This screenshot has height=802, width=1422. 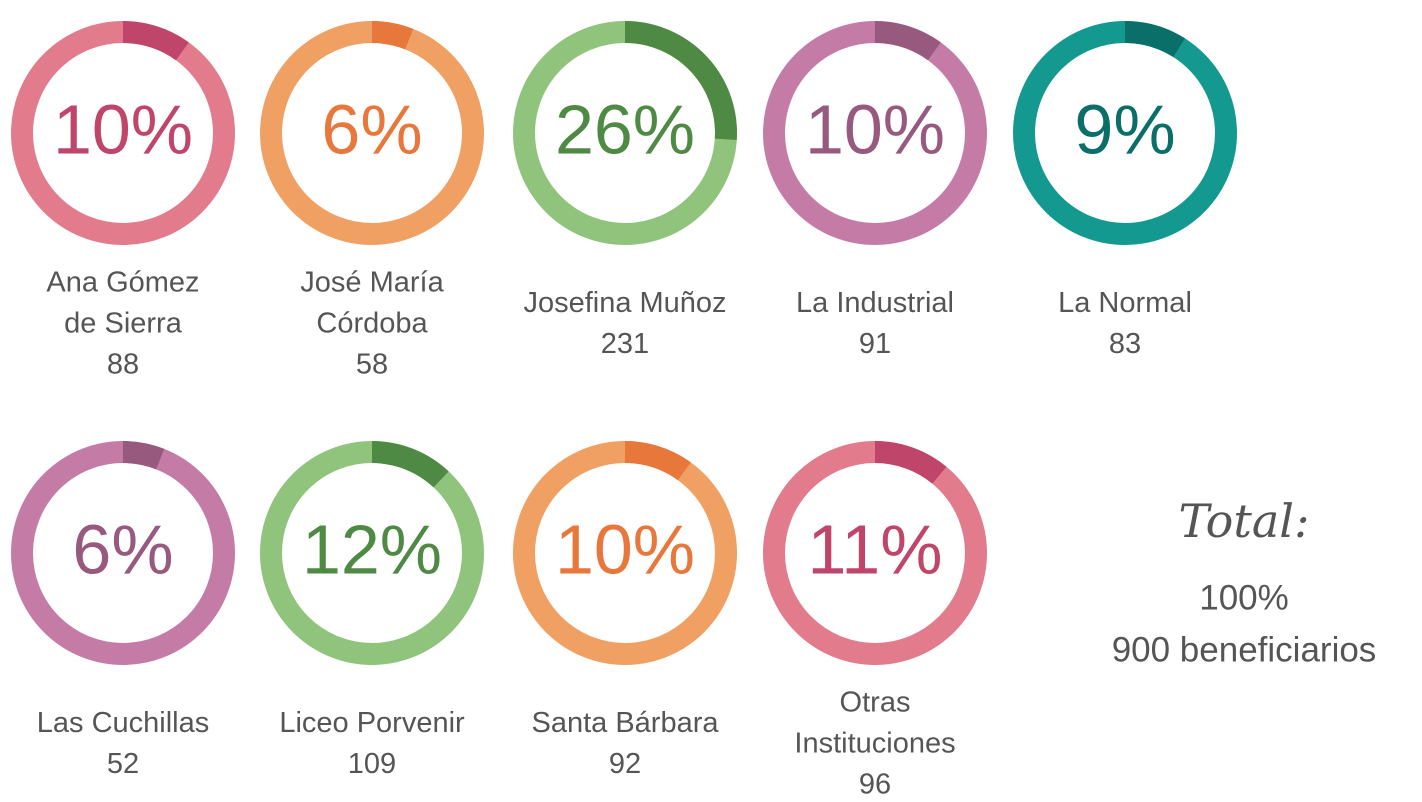 What do you see at coordinates (874, 744) in the screenshot?
I see `institution-name: Instituciones` at bounding box center [874, 744].